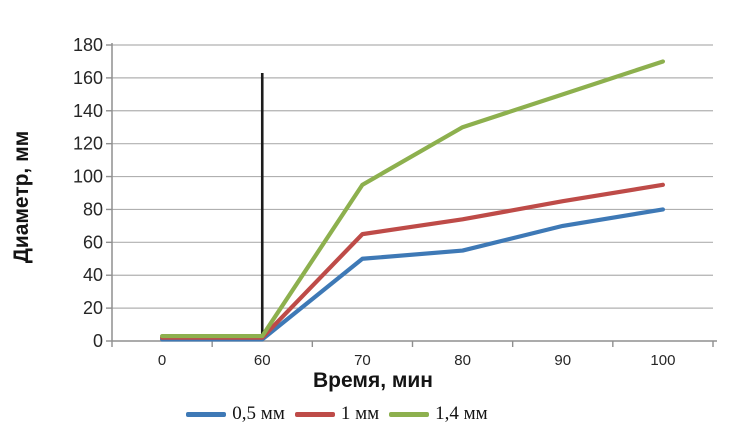 The width and height of the screenshot is (750, 439). I want to click on y-tick-label: 160, so click(88, 78).